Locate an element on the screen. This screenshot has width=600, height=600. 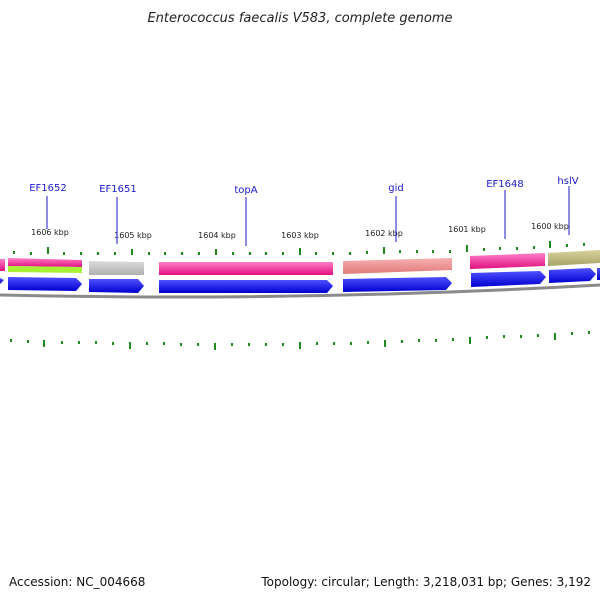
genome-backbone is located at coordinates (300, 291).